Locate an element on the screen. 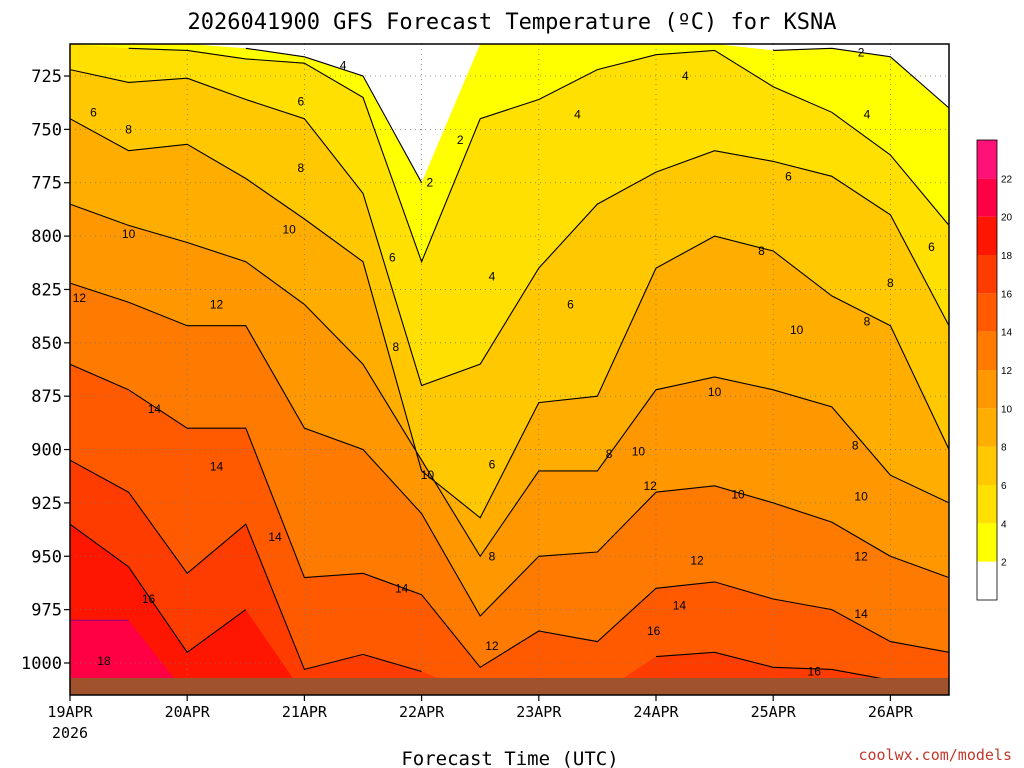 The width and height of the screenshot is (1024, 768). y-tick-label: 950 is located at coordinates (46, 557).